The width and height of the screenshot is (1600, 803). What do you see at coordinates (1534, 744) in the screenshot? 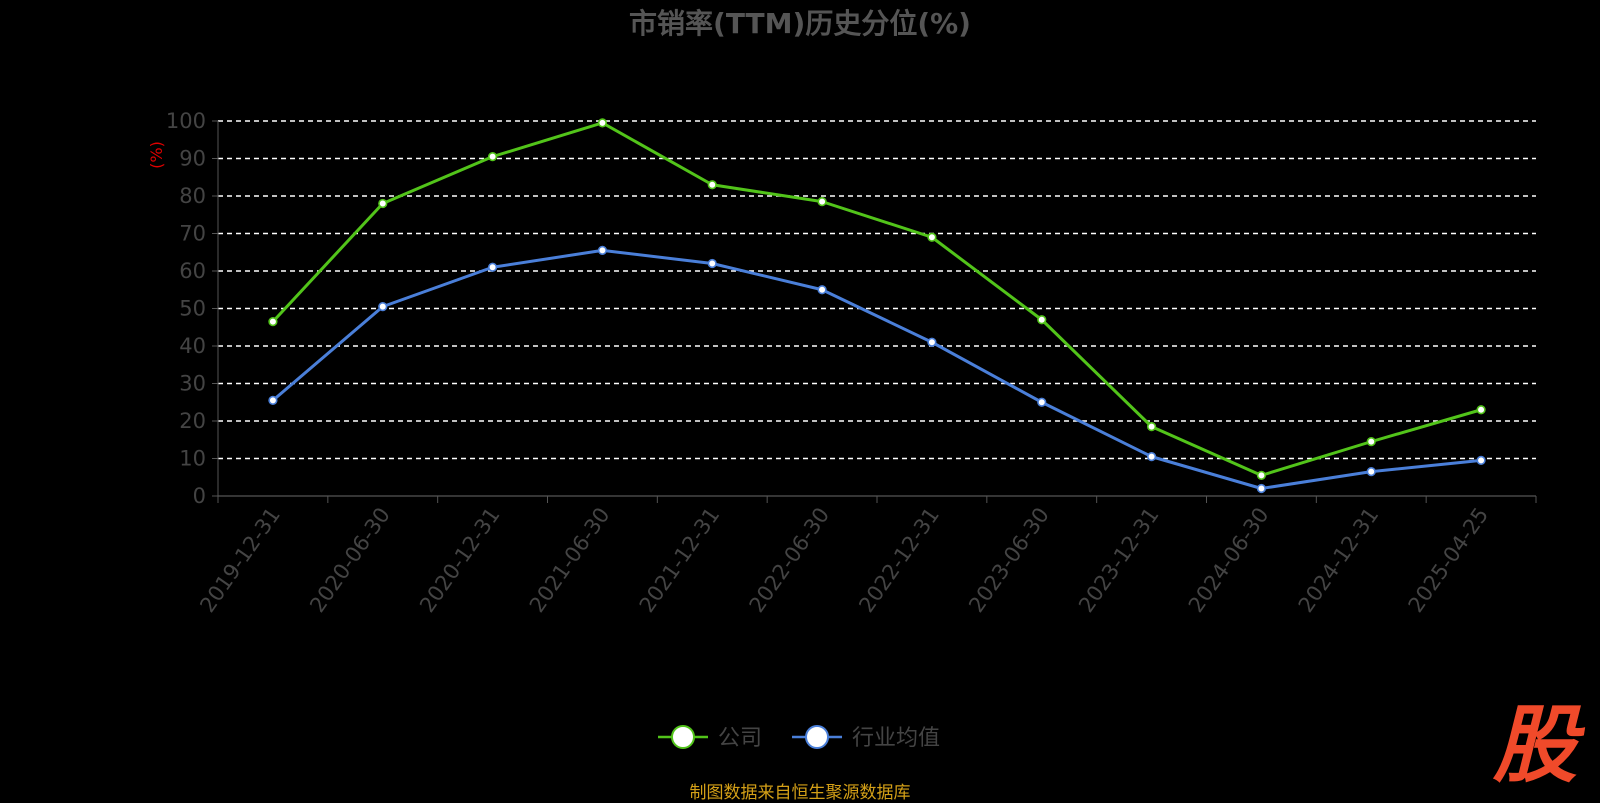
I see `watermark-logo: 股` at bounding box center [1534, 744].